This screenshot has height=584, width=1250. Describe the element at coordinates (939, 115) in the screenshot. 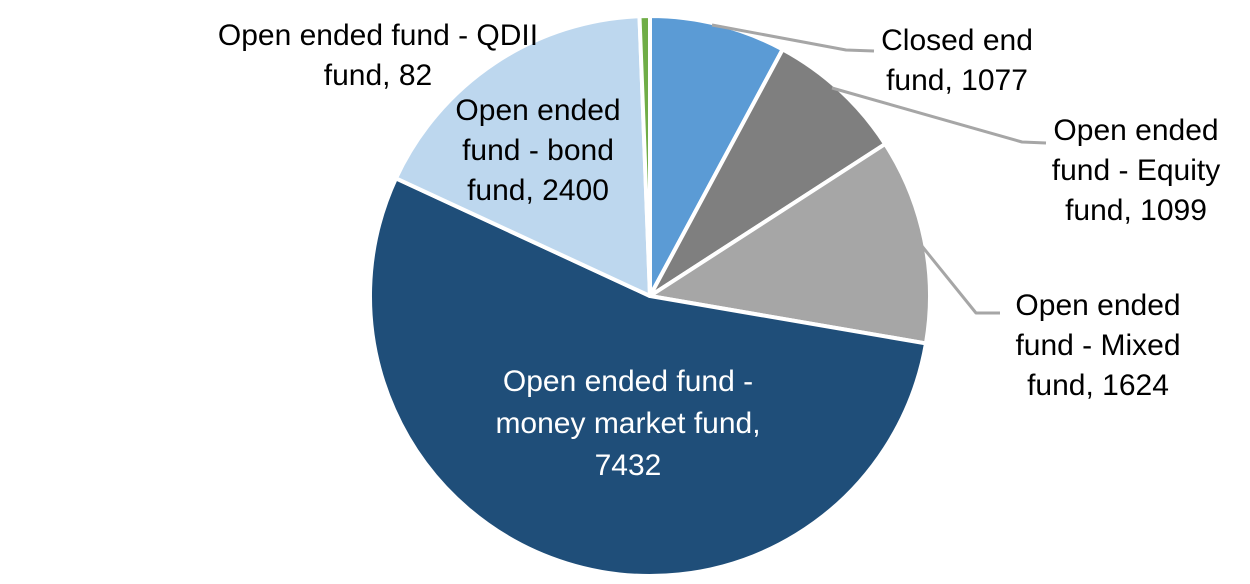

I see `leader-line-open-ended-fund-equity-fund` at that location.